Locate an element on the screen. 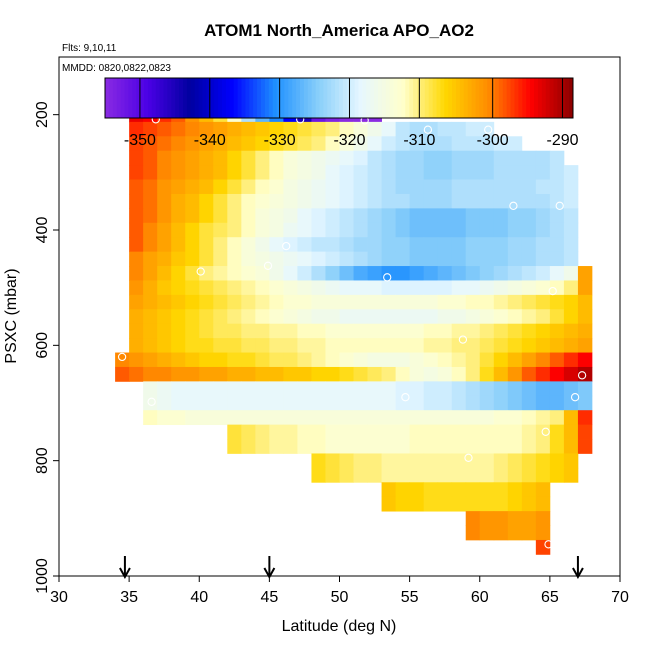  sample-point is located at coordinates (559, 205).